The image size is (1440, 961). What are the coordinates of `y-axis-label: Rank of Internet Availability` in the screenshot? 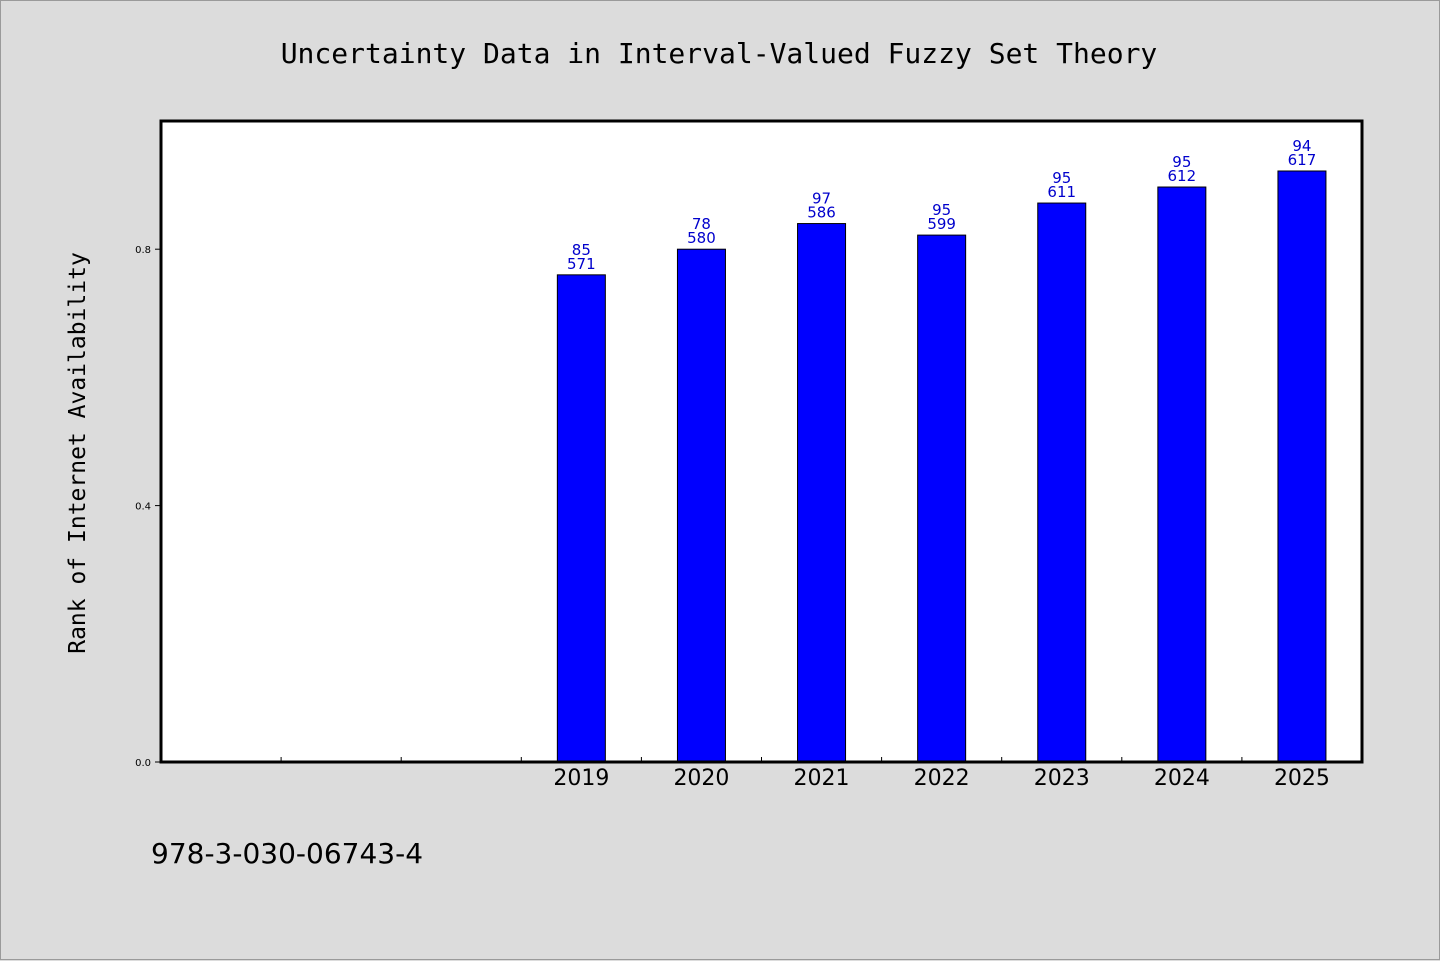 It's located at (78, 453).